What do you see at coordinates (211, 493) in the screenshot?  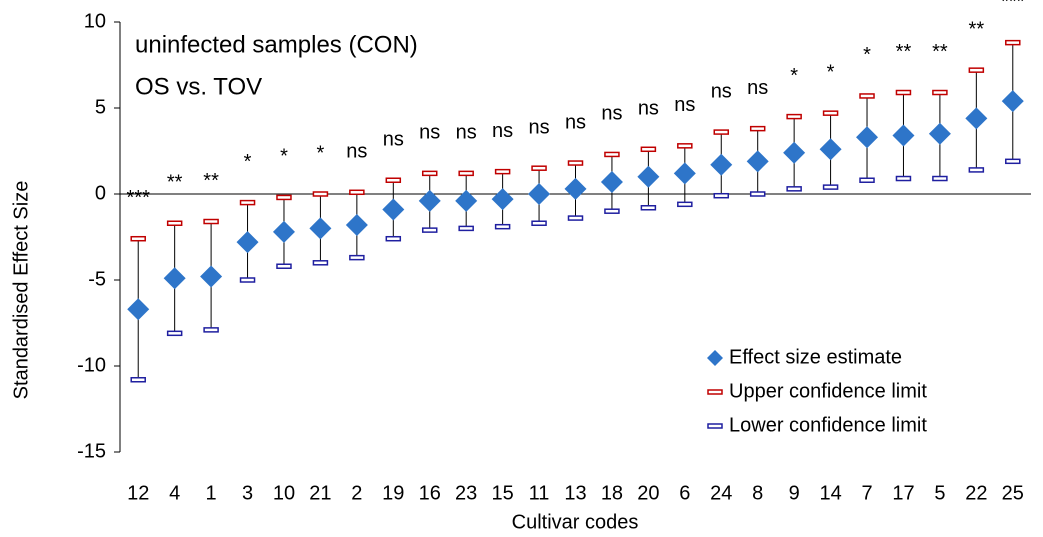 I see `x-tick-label: 1` at bounding box center [211, 493].